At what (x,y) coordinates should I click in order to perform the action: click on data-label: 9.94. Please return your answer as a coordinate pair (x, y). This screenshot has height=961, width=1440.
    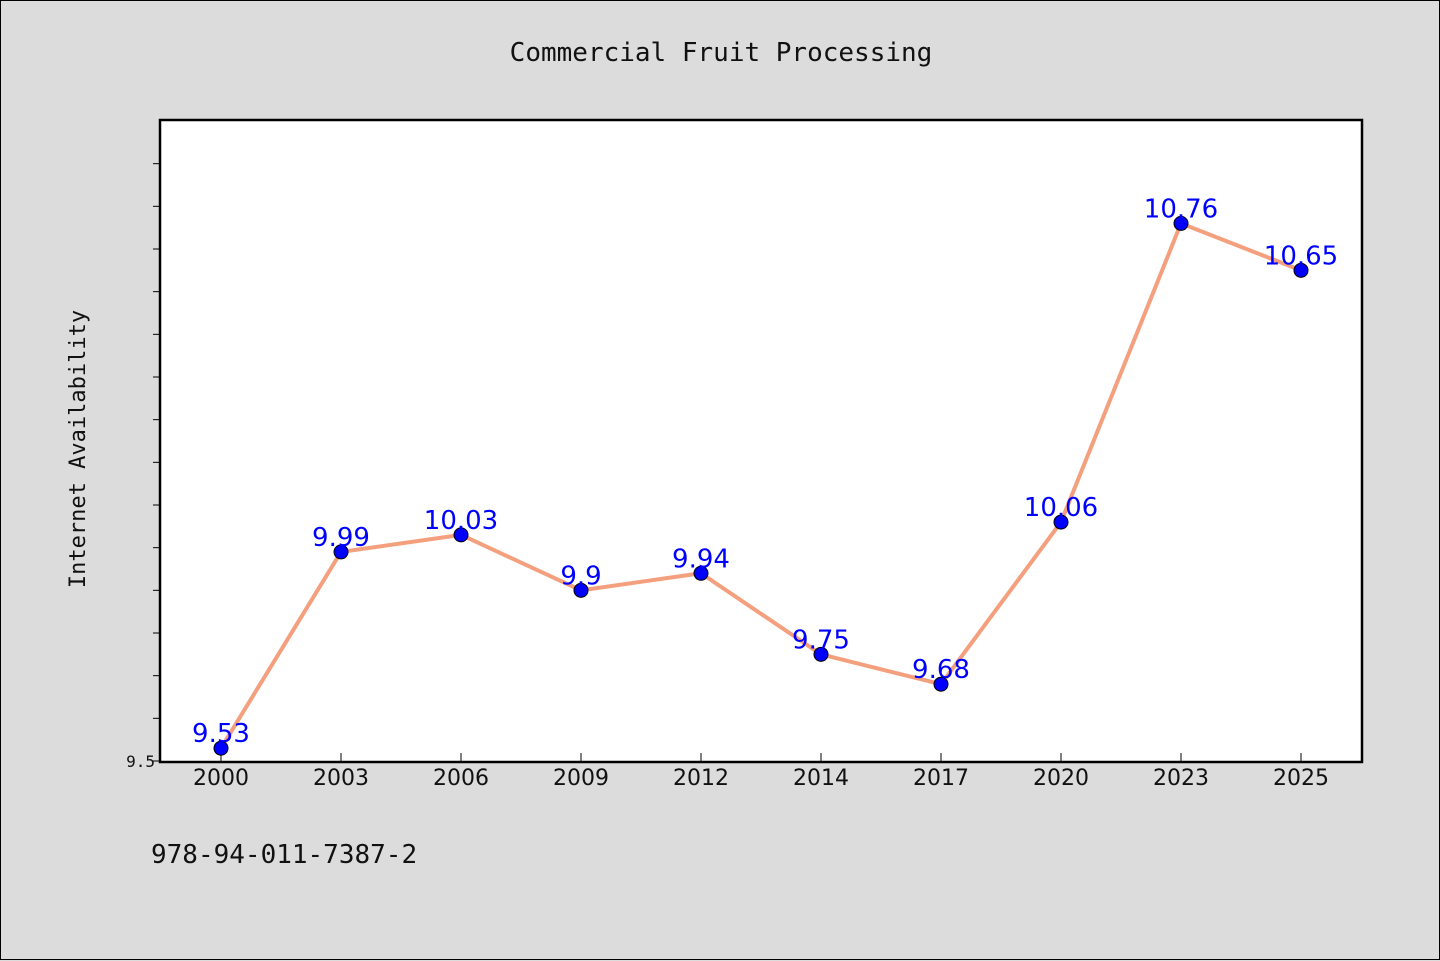
    Looking at the image, I should click on (701, 559).